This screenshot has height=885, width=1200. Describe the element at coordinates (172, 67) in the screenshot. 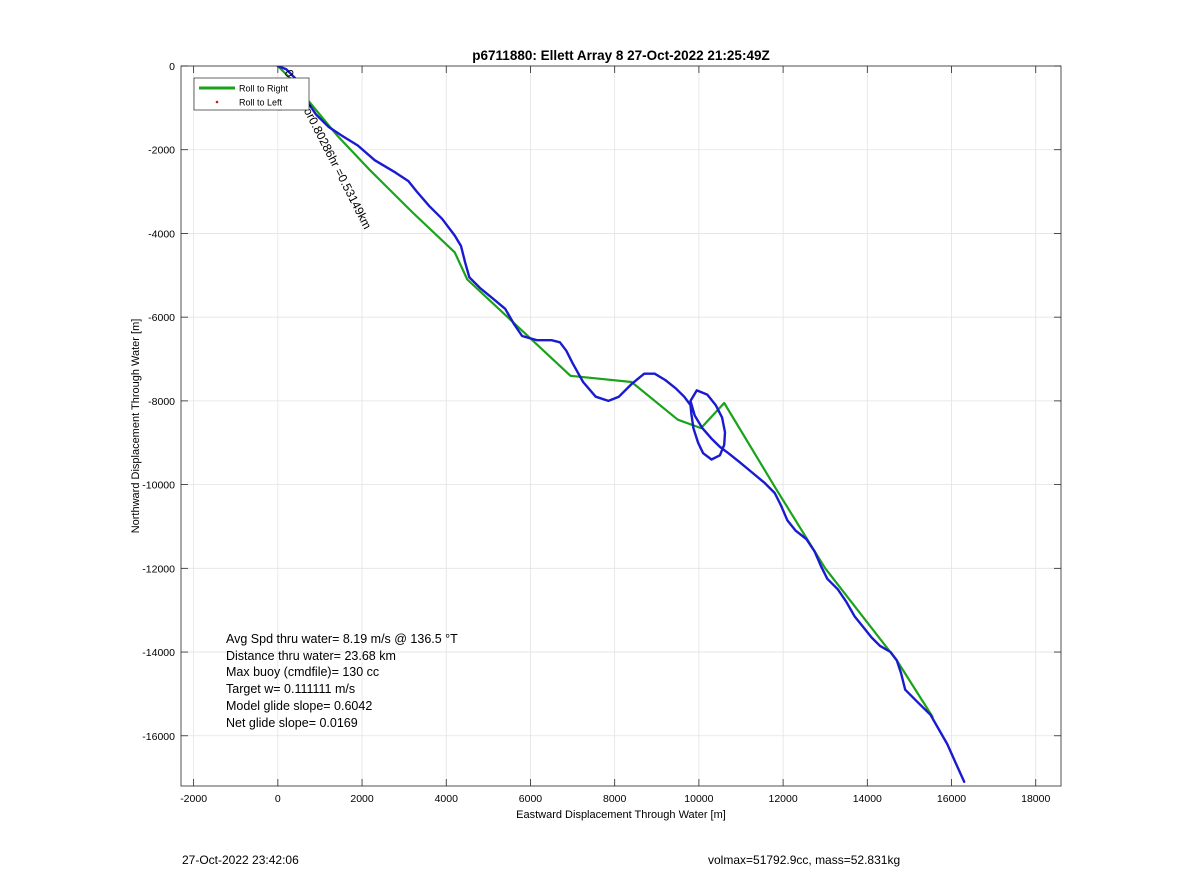

I see `y-tick-label: 0` at that location.